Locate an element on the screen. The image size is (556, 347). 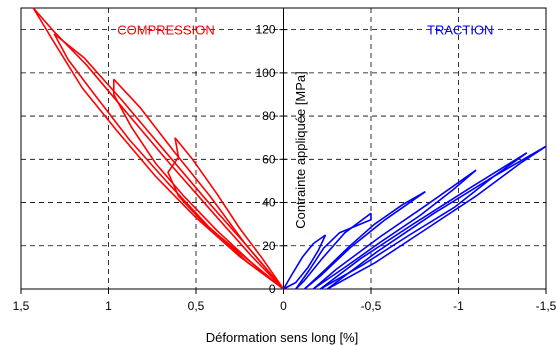
y-tick-label: 100 is located at coordinates (265, 73).